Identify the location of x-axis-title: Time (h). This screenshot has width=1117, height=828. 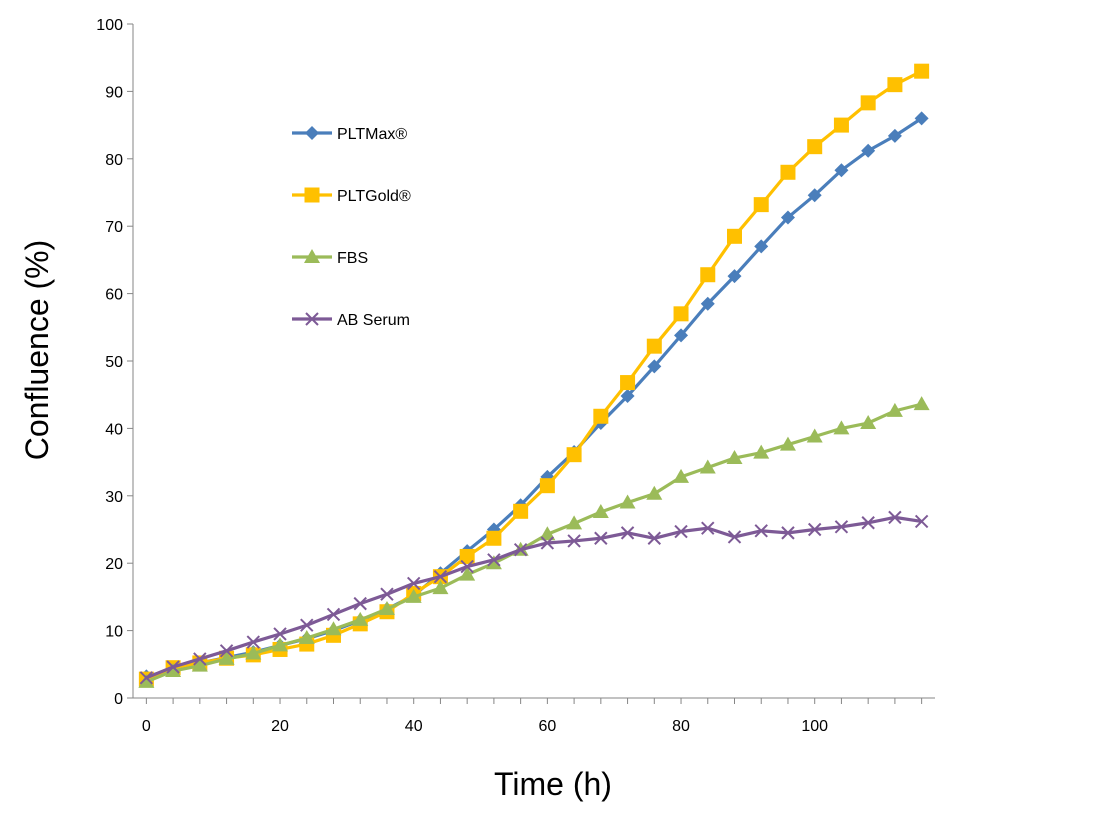
(553, 784).